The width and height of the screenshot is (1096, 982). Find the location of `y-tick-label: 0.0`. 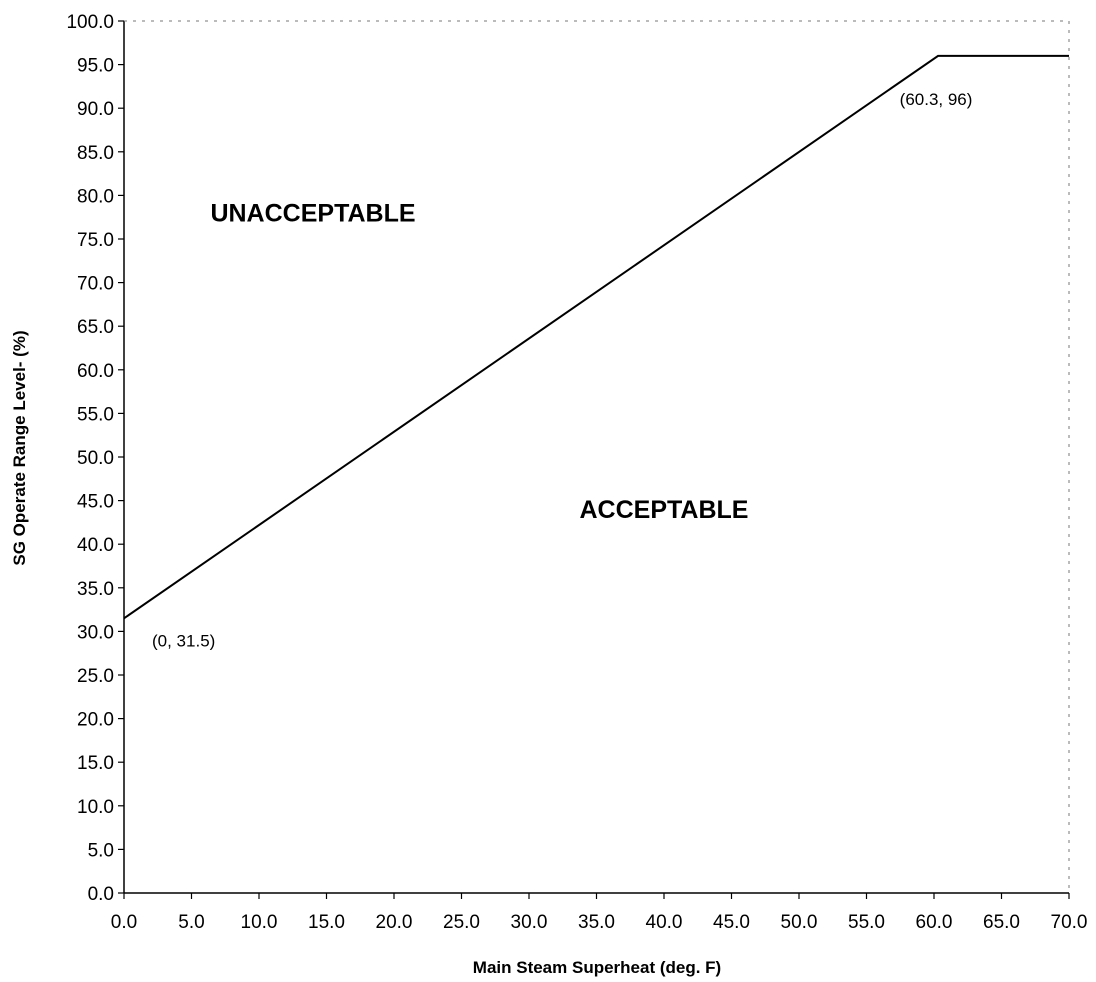

y-tick-label: 0.0 is located at coordinates (101, 894).